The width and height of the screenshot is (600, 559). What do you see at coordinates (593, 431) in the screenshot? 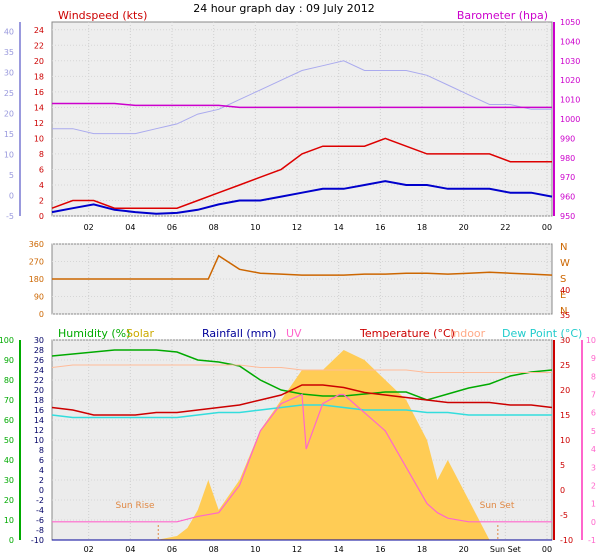
I see `uv-tick-label: 5` at bounding box center [593, 431].